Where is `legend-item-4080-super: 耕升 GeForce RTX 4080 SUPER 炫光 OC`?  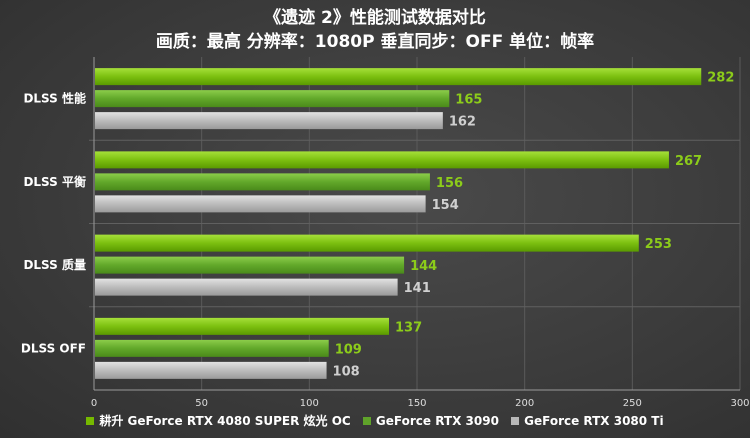
legend-item-4080-super: 耕升 GeForce RTX 4080 SUPER 炫光 OC is located at coordinates (218, 420).